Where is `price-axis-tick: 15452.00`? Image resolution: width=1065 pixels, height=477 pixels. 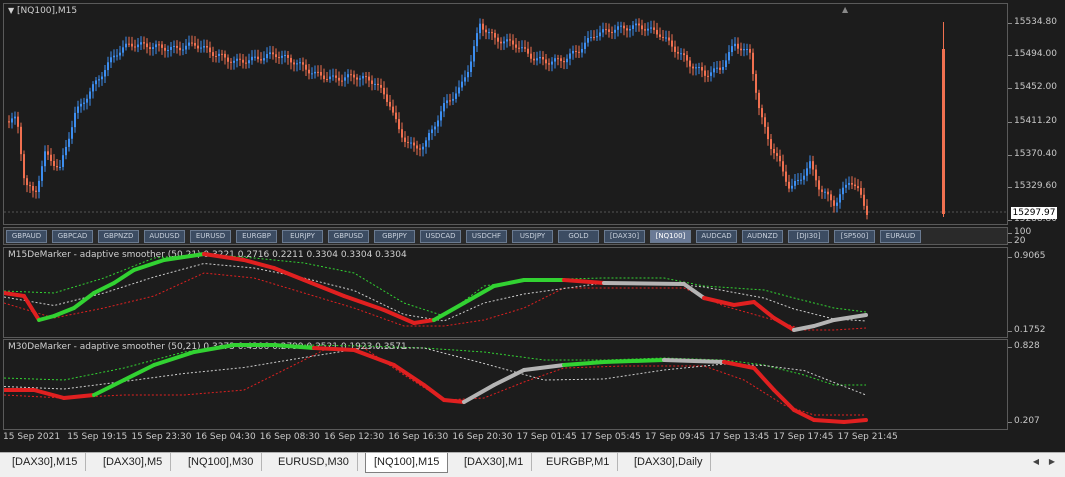 price-axis-tick: 15452.00 is located at coordinates (1032, 87).